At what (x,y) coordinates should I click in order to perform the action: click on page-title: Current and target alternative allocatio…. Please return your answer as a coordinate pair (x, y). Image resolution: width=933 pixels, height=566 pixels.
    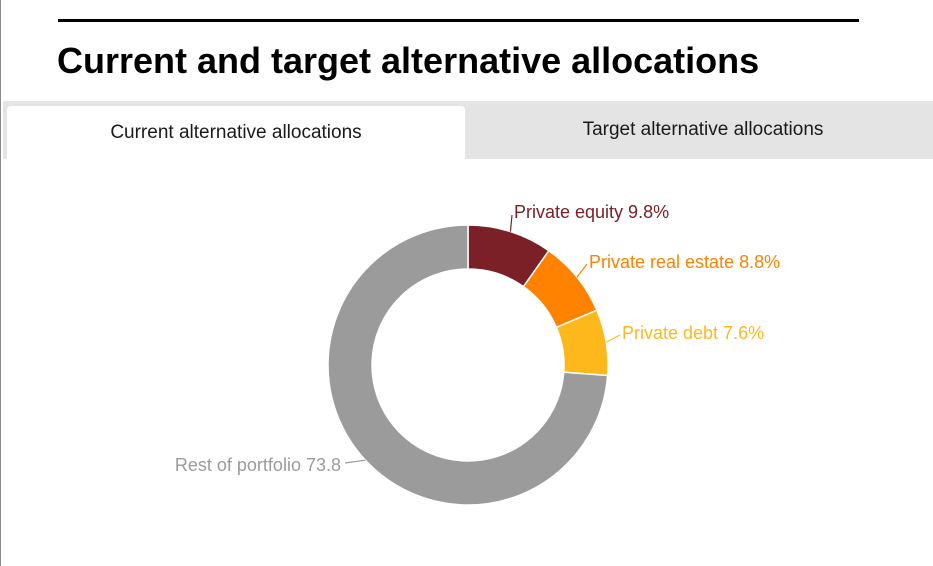
    Looking at the image, I should click on (408, 60).